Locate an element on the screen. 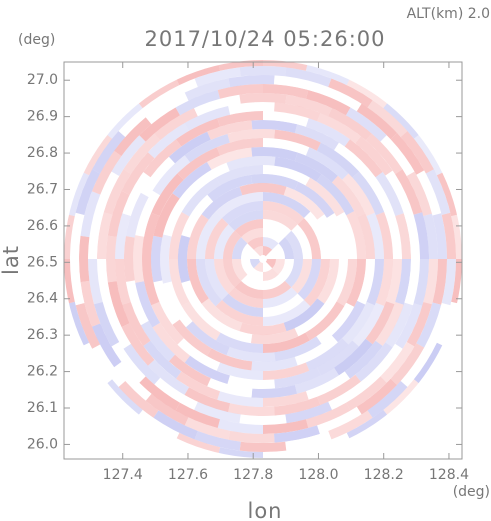 This screenshot has width=491, height=521. y-tick-label: 27.0 is located at coordinates (42, 80).